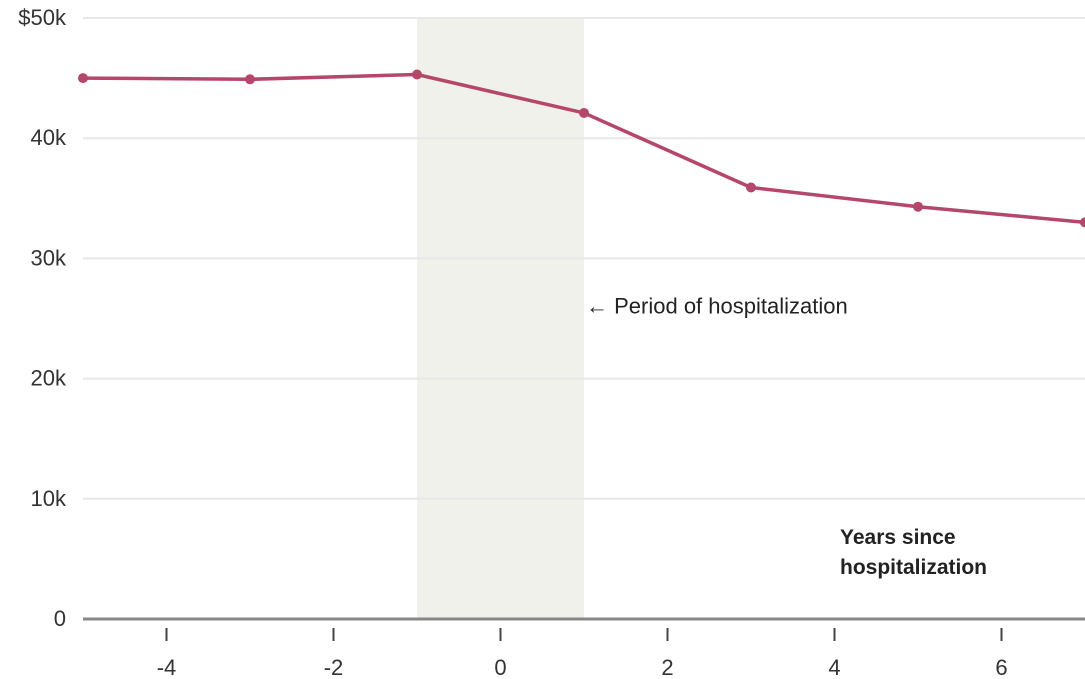 The height and width of the screenshot is (679, 1085). What do you see at coordinates (49, 257) in the screenshot?
I see `y-tick-label: 30k` at bounding box center [49, 257].